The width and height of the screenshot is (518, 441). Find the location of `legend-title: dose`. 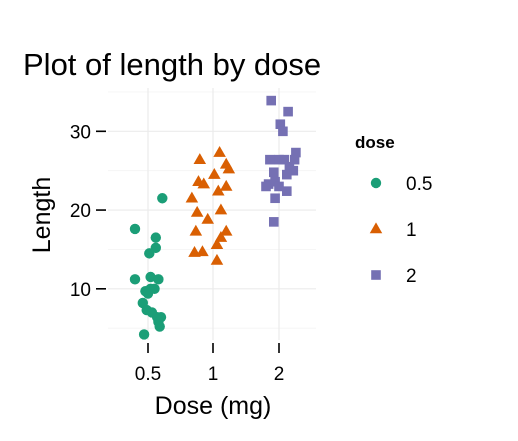

legend-title: dose is located at coordinates (375, 142).